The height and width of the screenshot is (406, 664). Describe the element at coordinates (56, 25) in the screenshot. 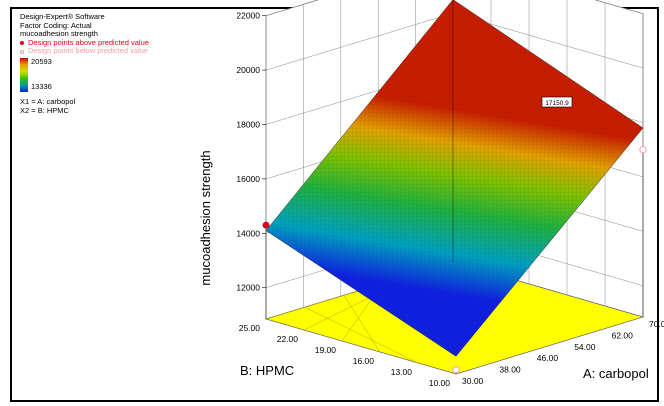

I see `factor-coding-label: Factor Coding: Actual` at that location.